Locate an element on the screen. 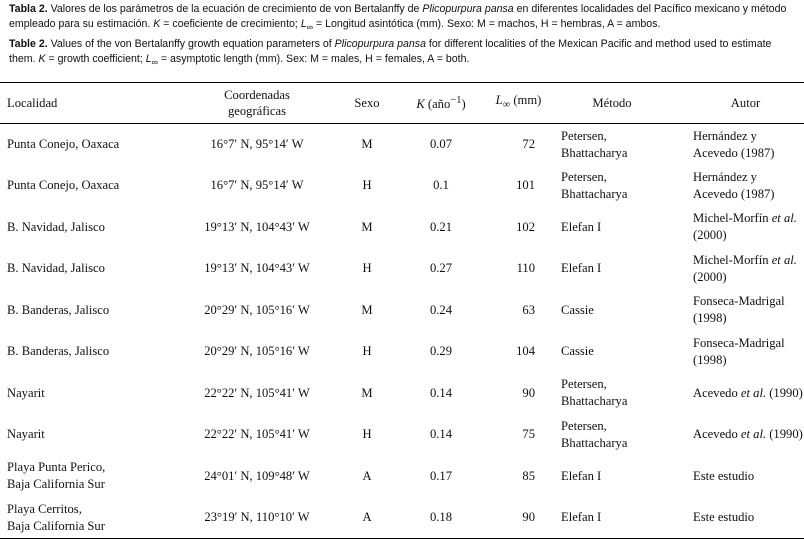  cell-k: 0.07 is located at coordinates (441, 144).